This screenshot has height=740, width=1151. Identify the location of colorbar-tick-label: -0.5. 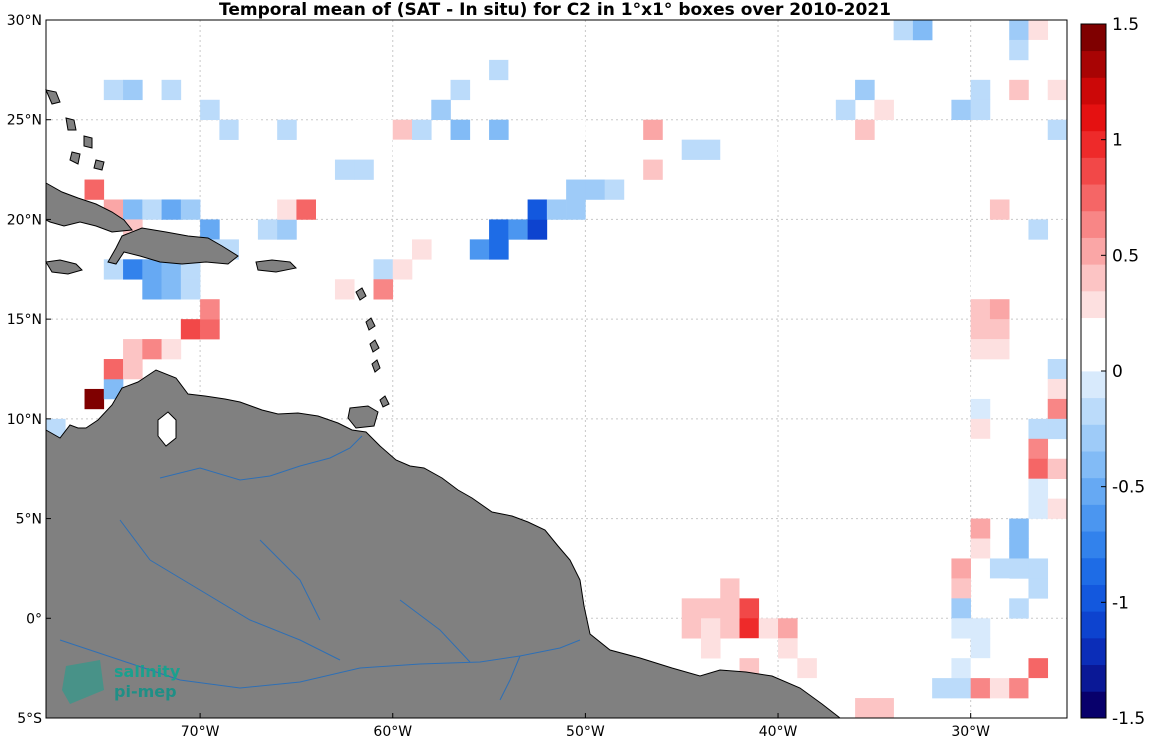
(1128, 488).